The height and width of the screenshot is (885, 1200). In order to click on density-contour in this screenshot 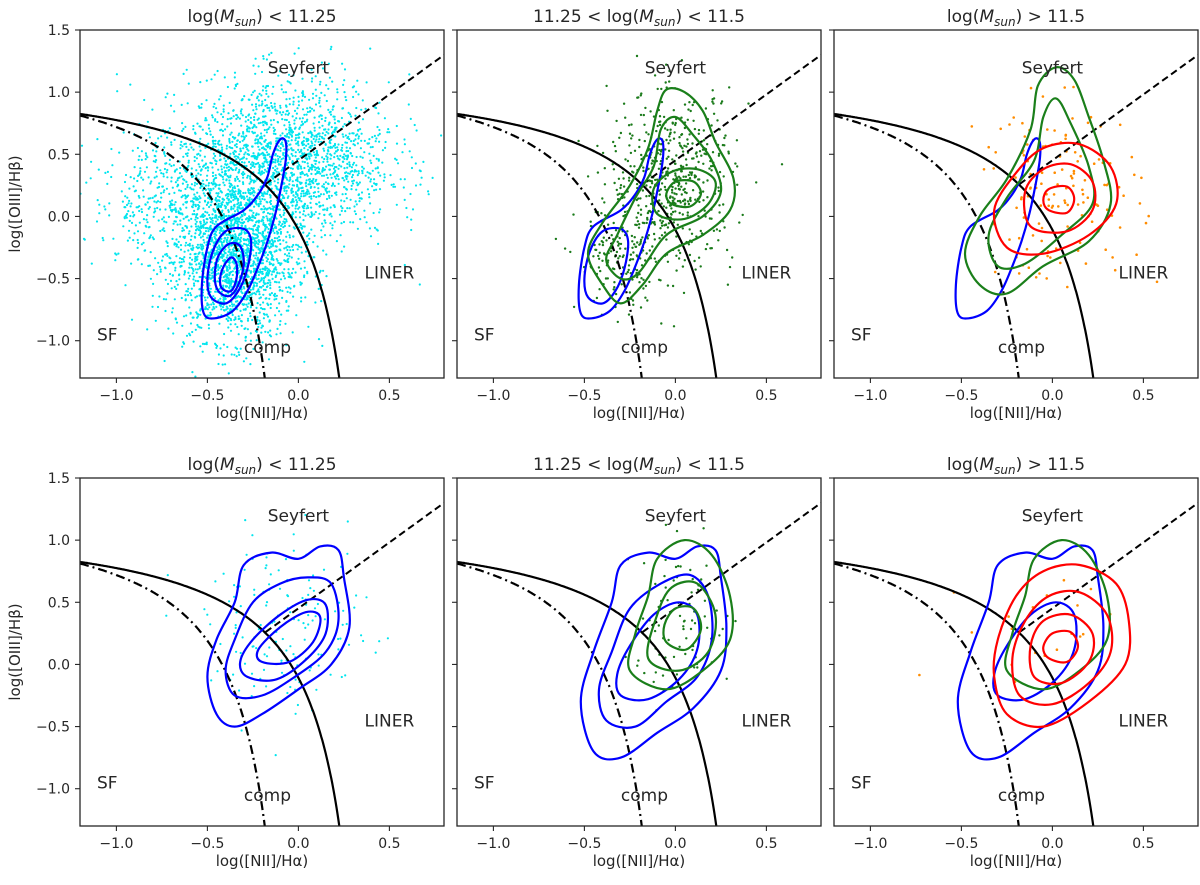, I will do `click(661, 196)`.